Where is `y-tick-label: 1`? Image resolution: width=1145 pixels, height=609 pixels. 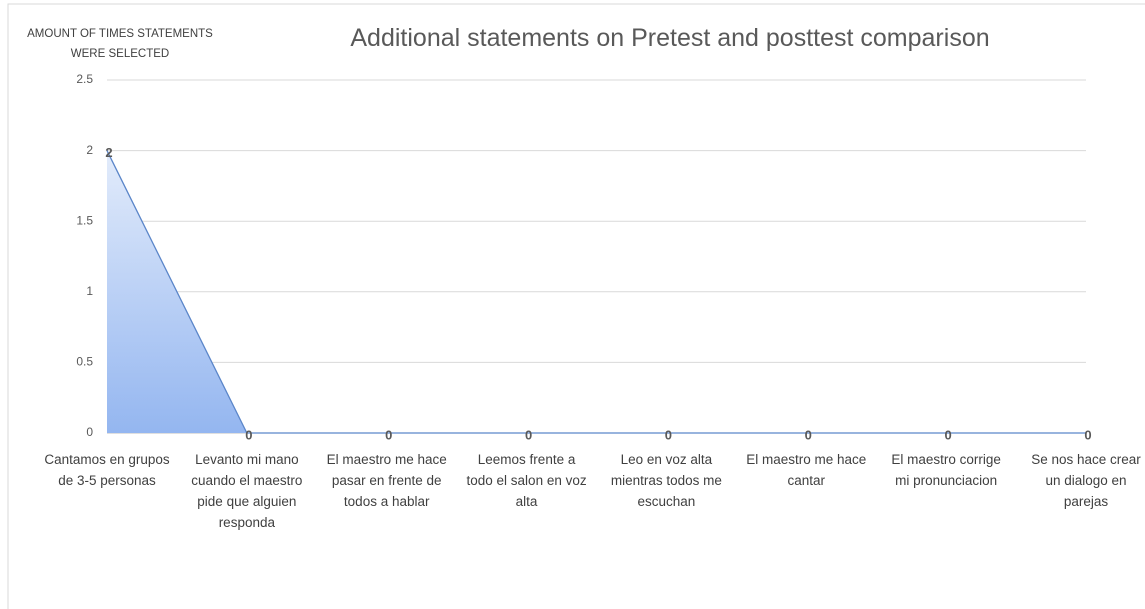
y-tick-label: 1 is located at coordinates (89, 291).